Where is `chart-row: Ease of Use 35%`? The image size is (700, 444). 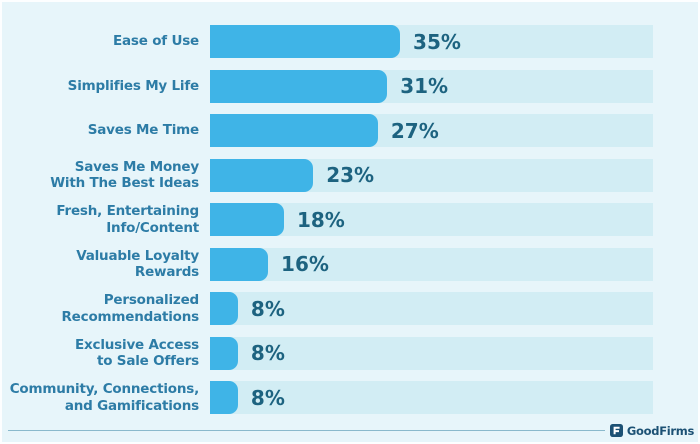 chart-row: Ease of Use 35% is located at coordinates (350, 41).